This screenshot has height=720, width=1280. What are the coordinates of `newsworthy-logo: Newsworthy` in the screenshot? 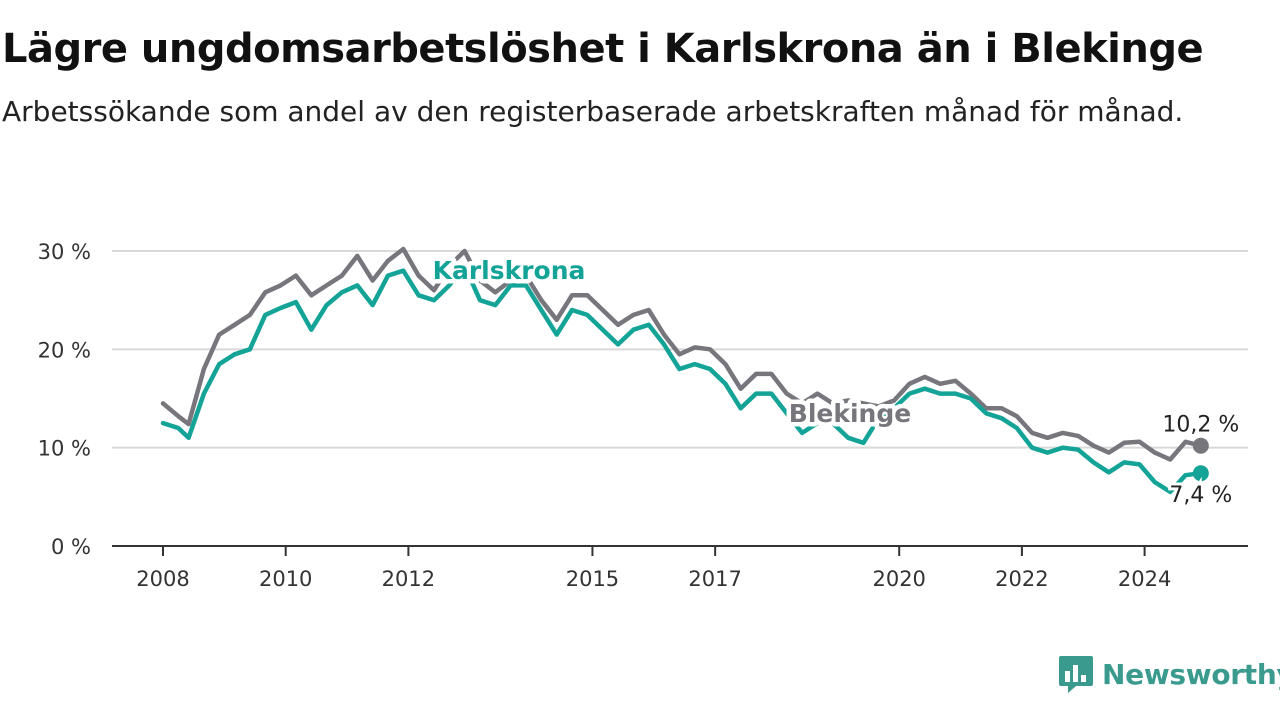 It's located at (1169, 674).